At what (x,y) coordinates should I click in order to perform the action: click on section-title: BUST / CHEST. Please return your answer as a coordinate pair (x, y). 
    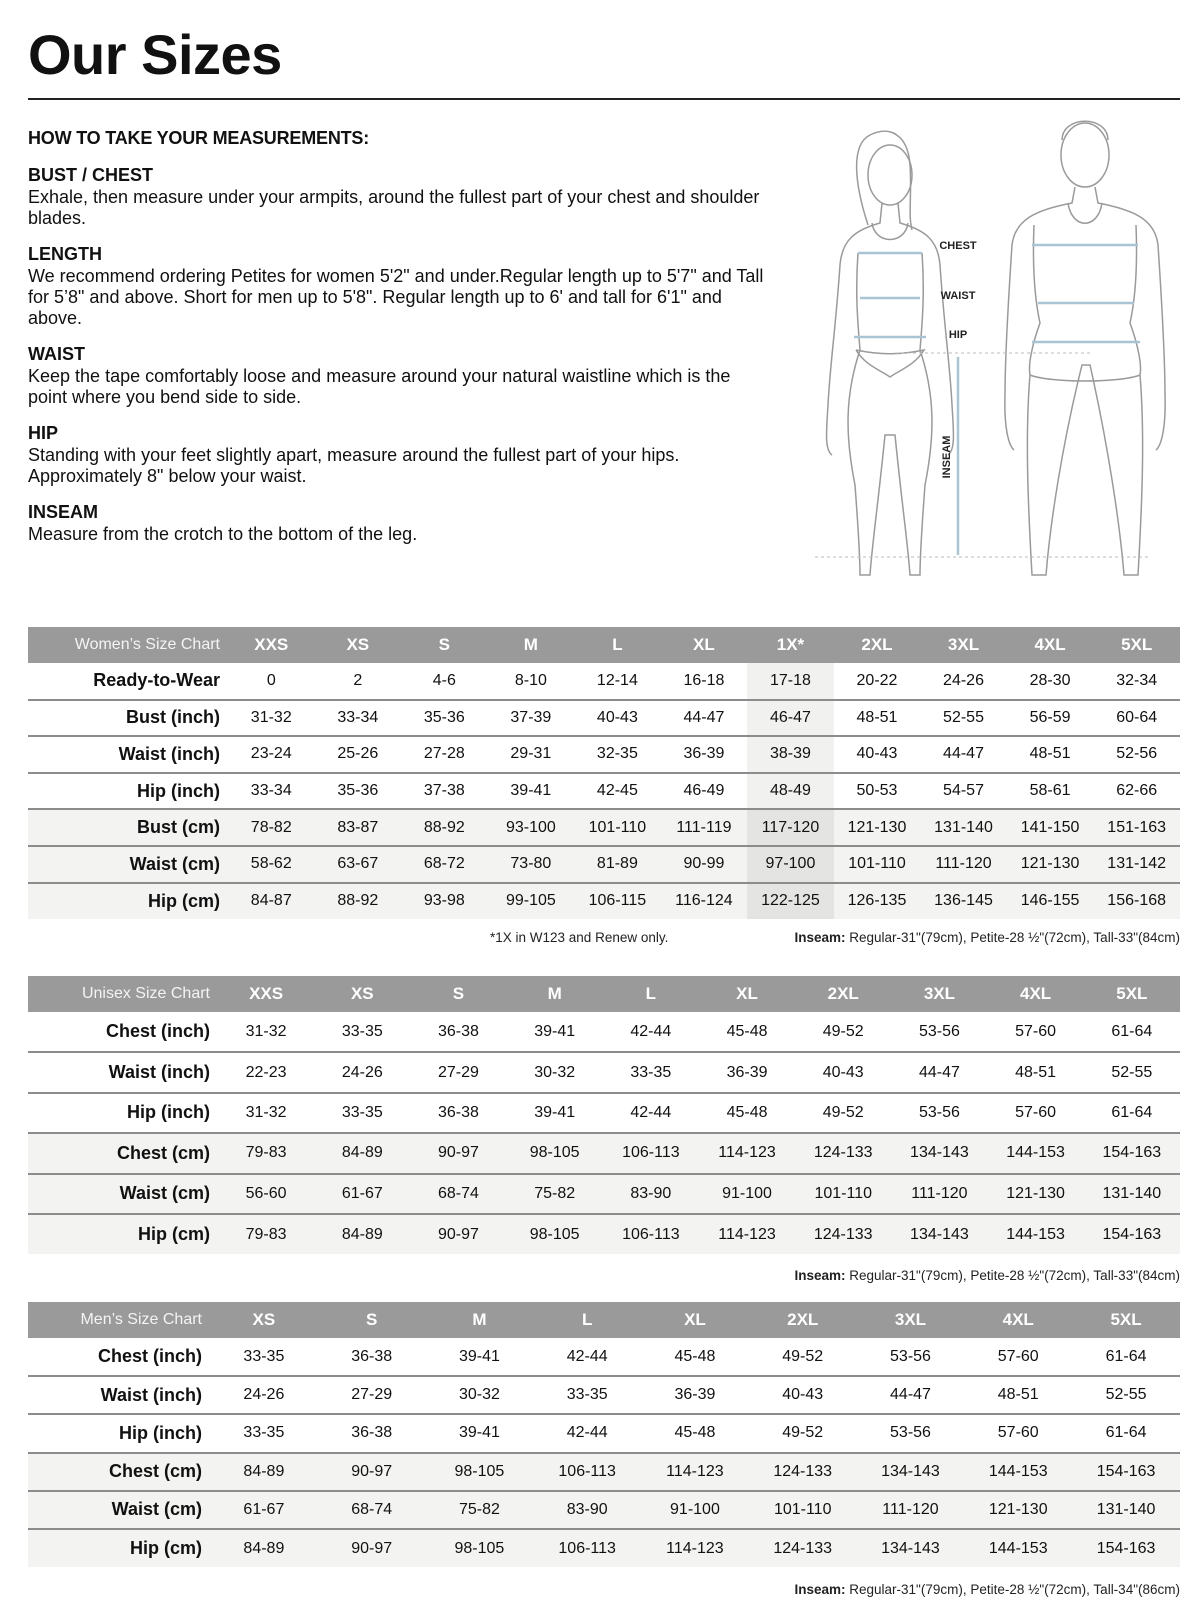
    Looking at the image, I should click on (91, 175).